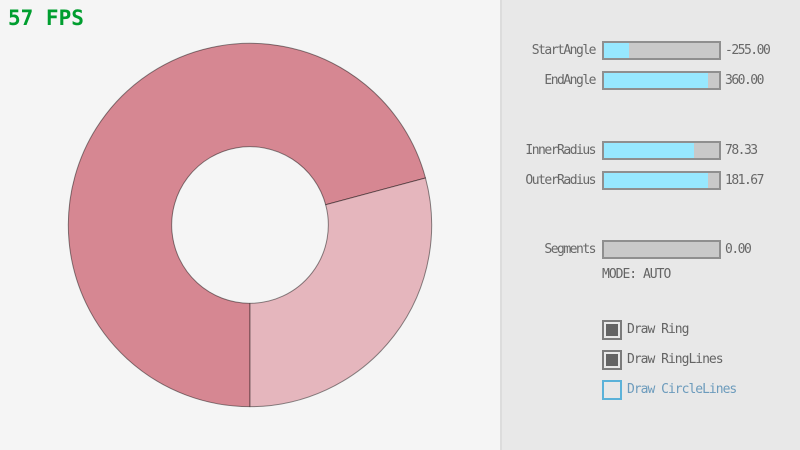 Image resolution: width=800 pixels, height=450 pixels. What do you see at coordinates (570, 249) in the screenshot?
I see `segments-label: Segments` at bounding box center [570, 249].